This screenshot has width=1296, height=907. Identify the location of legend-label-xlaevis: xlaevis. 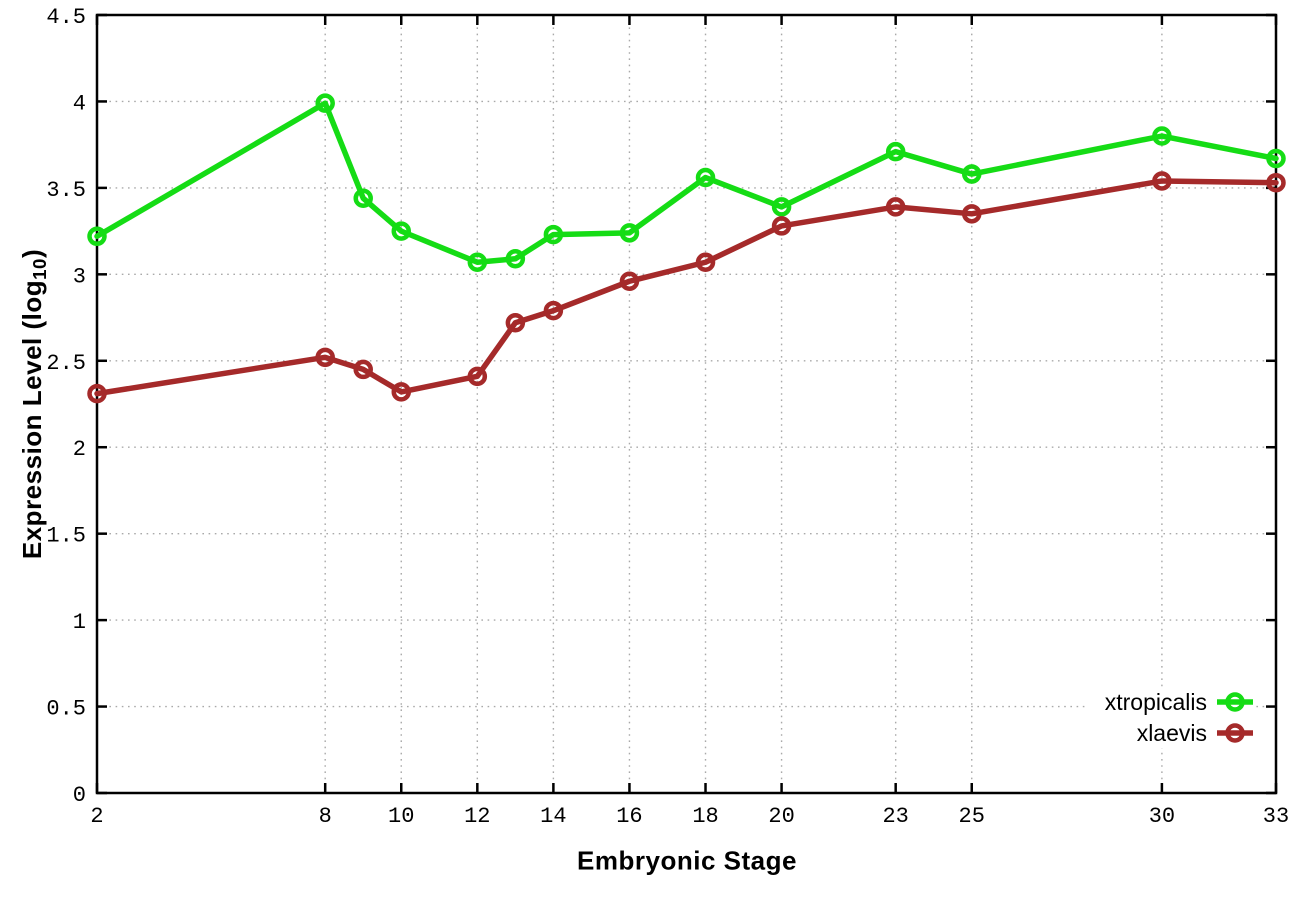
(1171, 732).